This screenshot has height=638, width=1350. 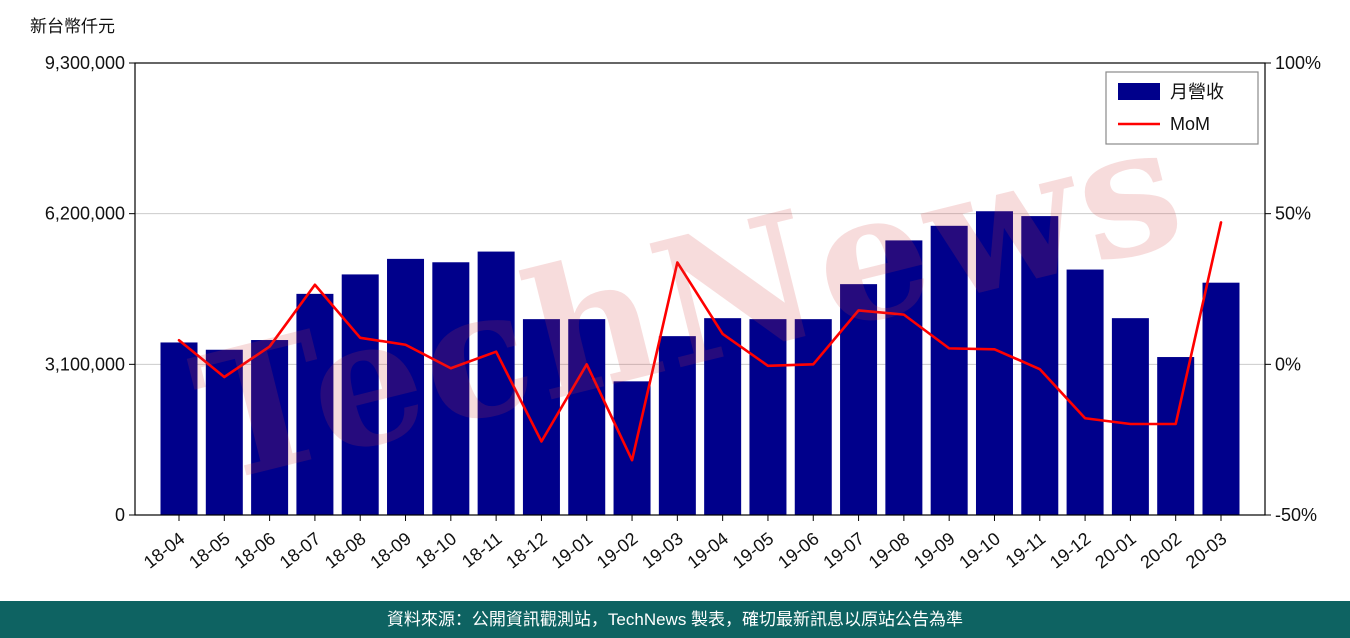 I want to click on x-tick-label-18-11: 18-11, so click(x=482, y=549).